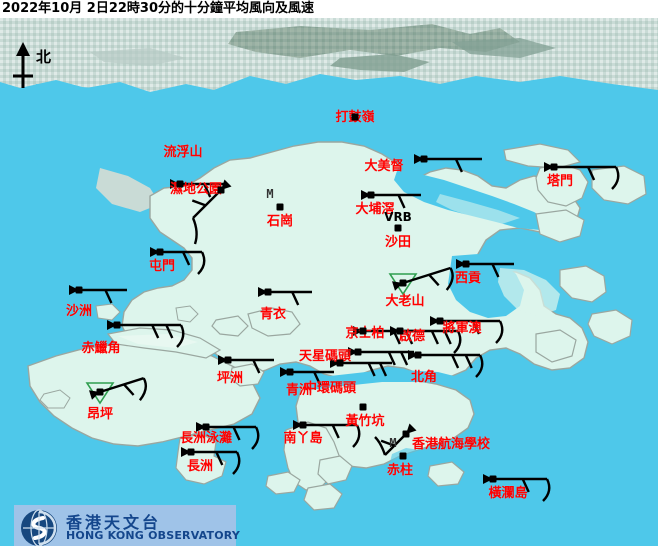  What do you see at coordinates (206, 438) in the screenshot?
I see `station-label: 長洲泳灘` at bounding box center [206, 438].